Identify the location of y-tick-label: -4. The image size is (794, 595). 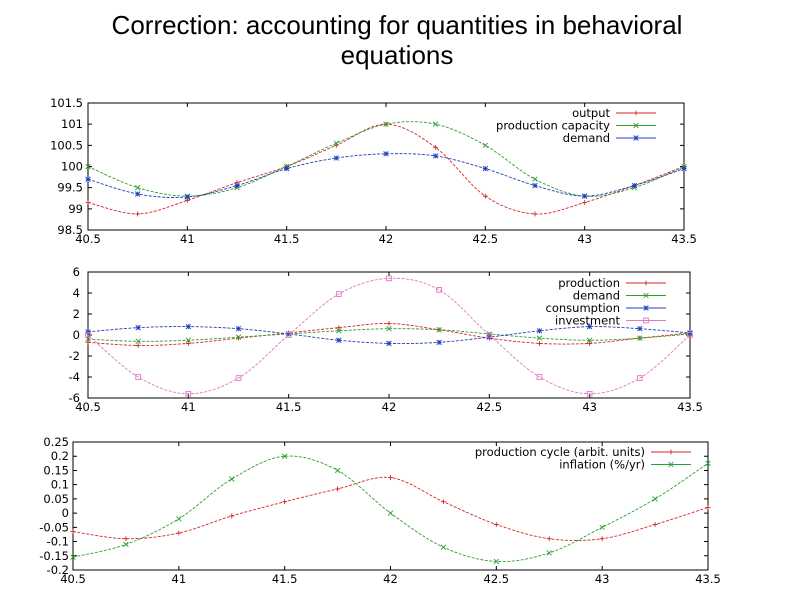
(74, 377).